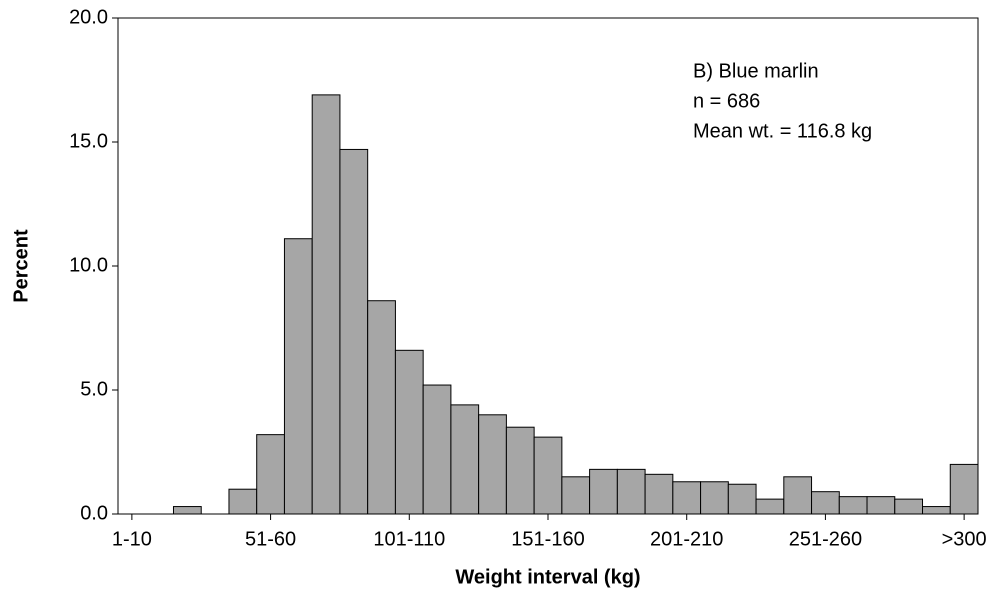 The width and height of the screenshot is (1000, 596). I want to click on x-tick-label: 251-260, so click(825, 539).